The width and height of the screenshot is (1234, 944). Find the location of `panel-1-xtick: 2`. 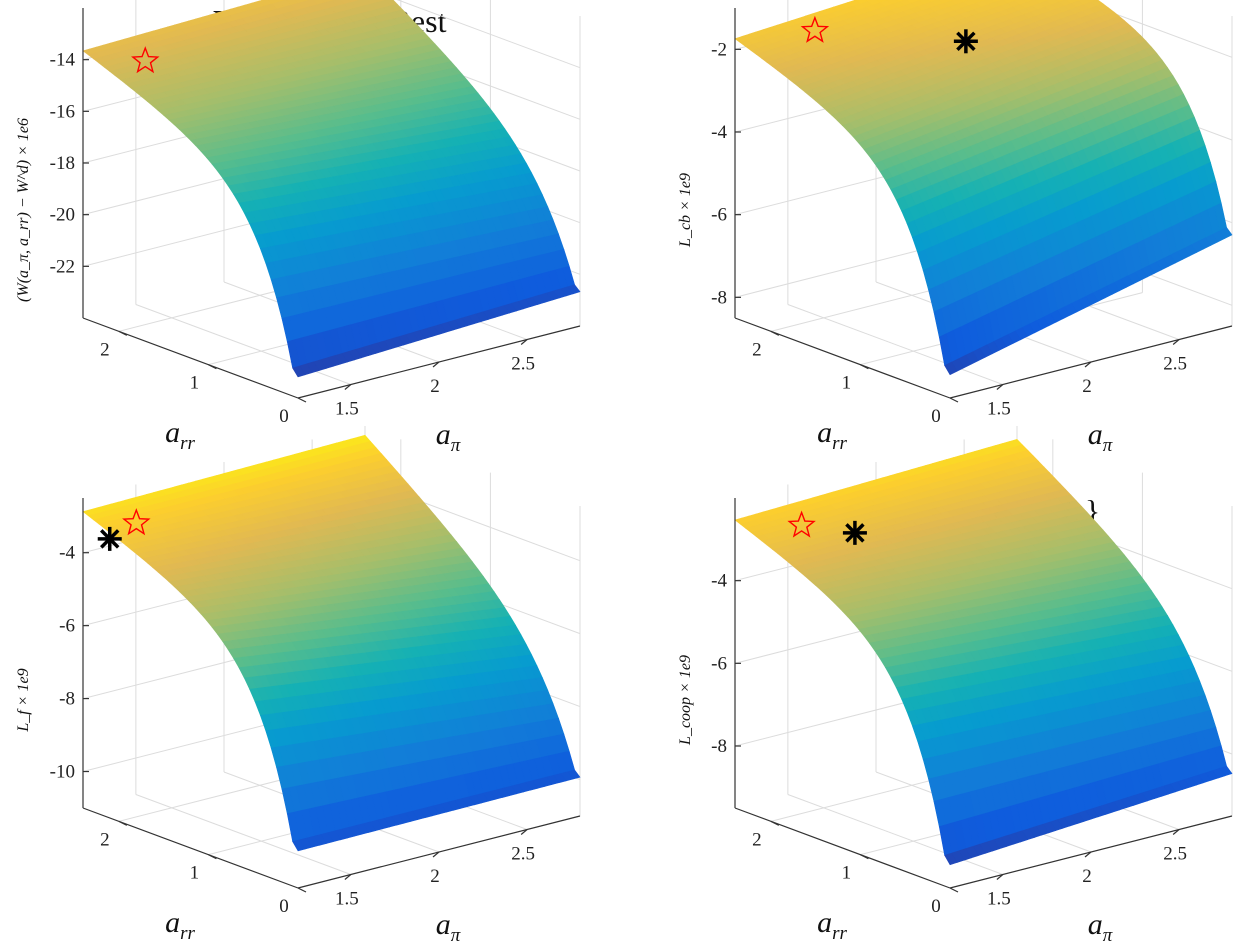

panel-1-xtick: 2 is located at coordinates (105, 349).